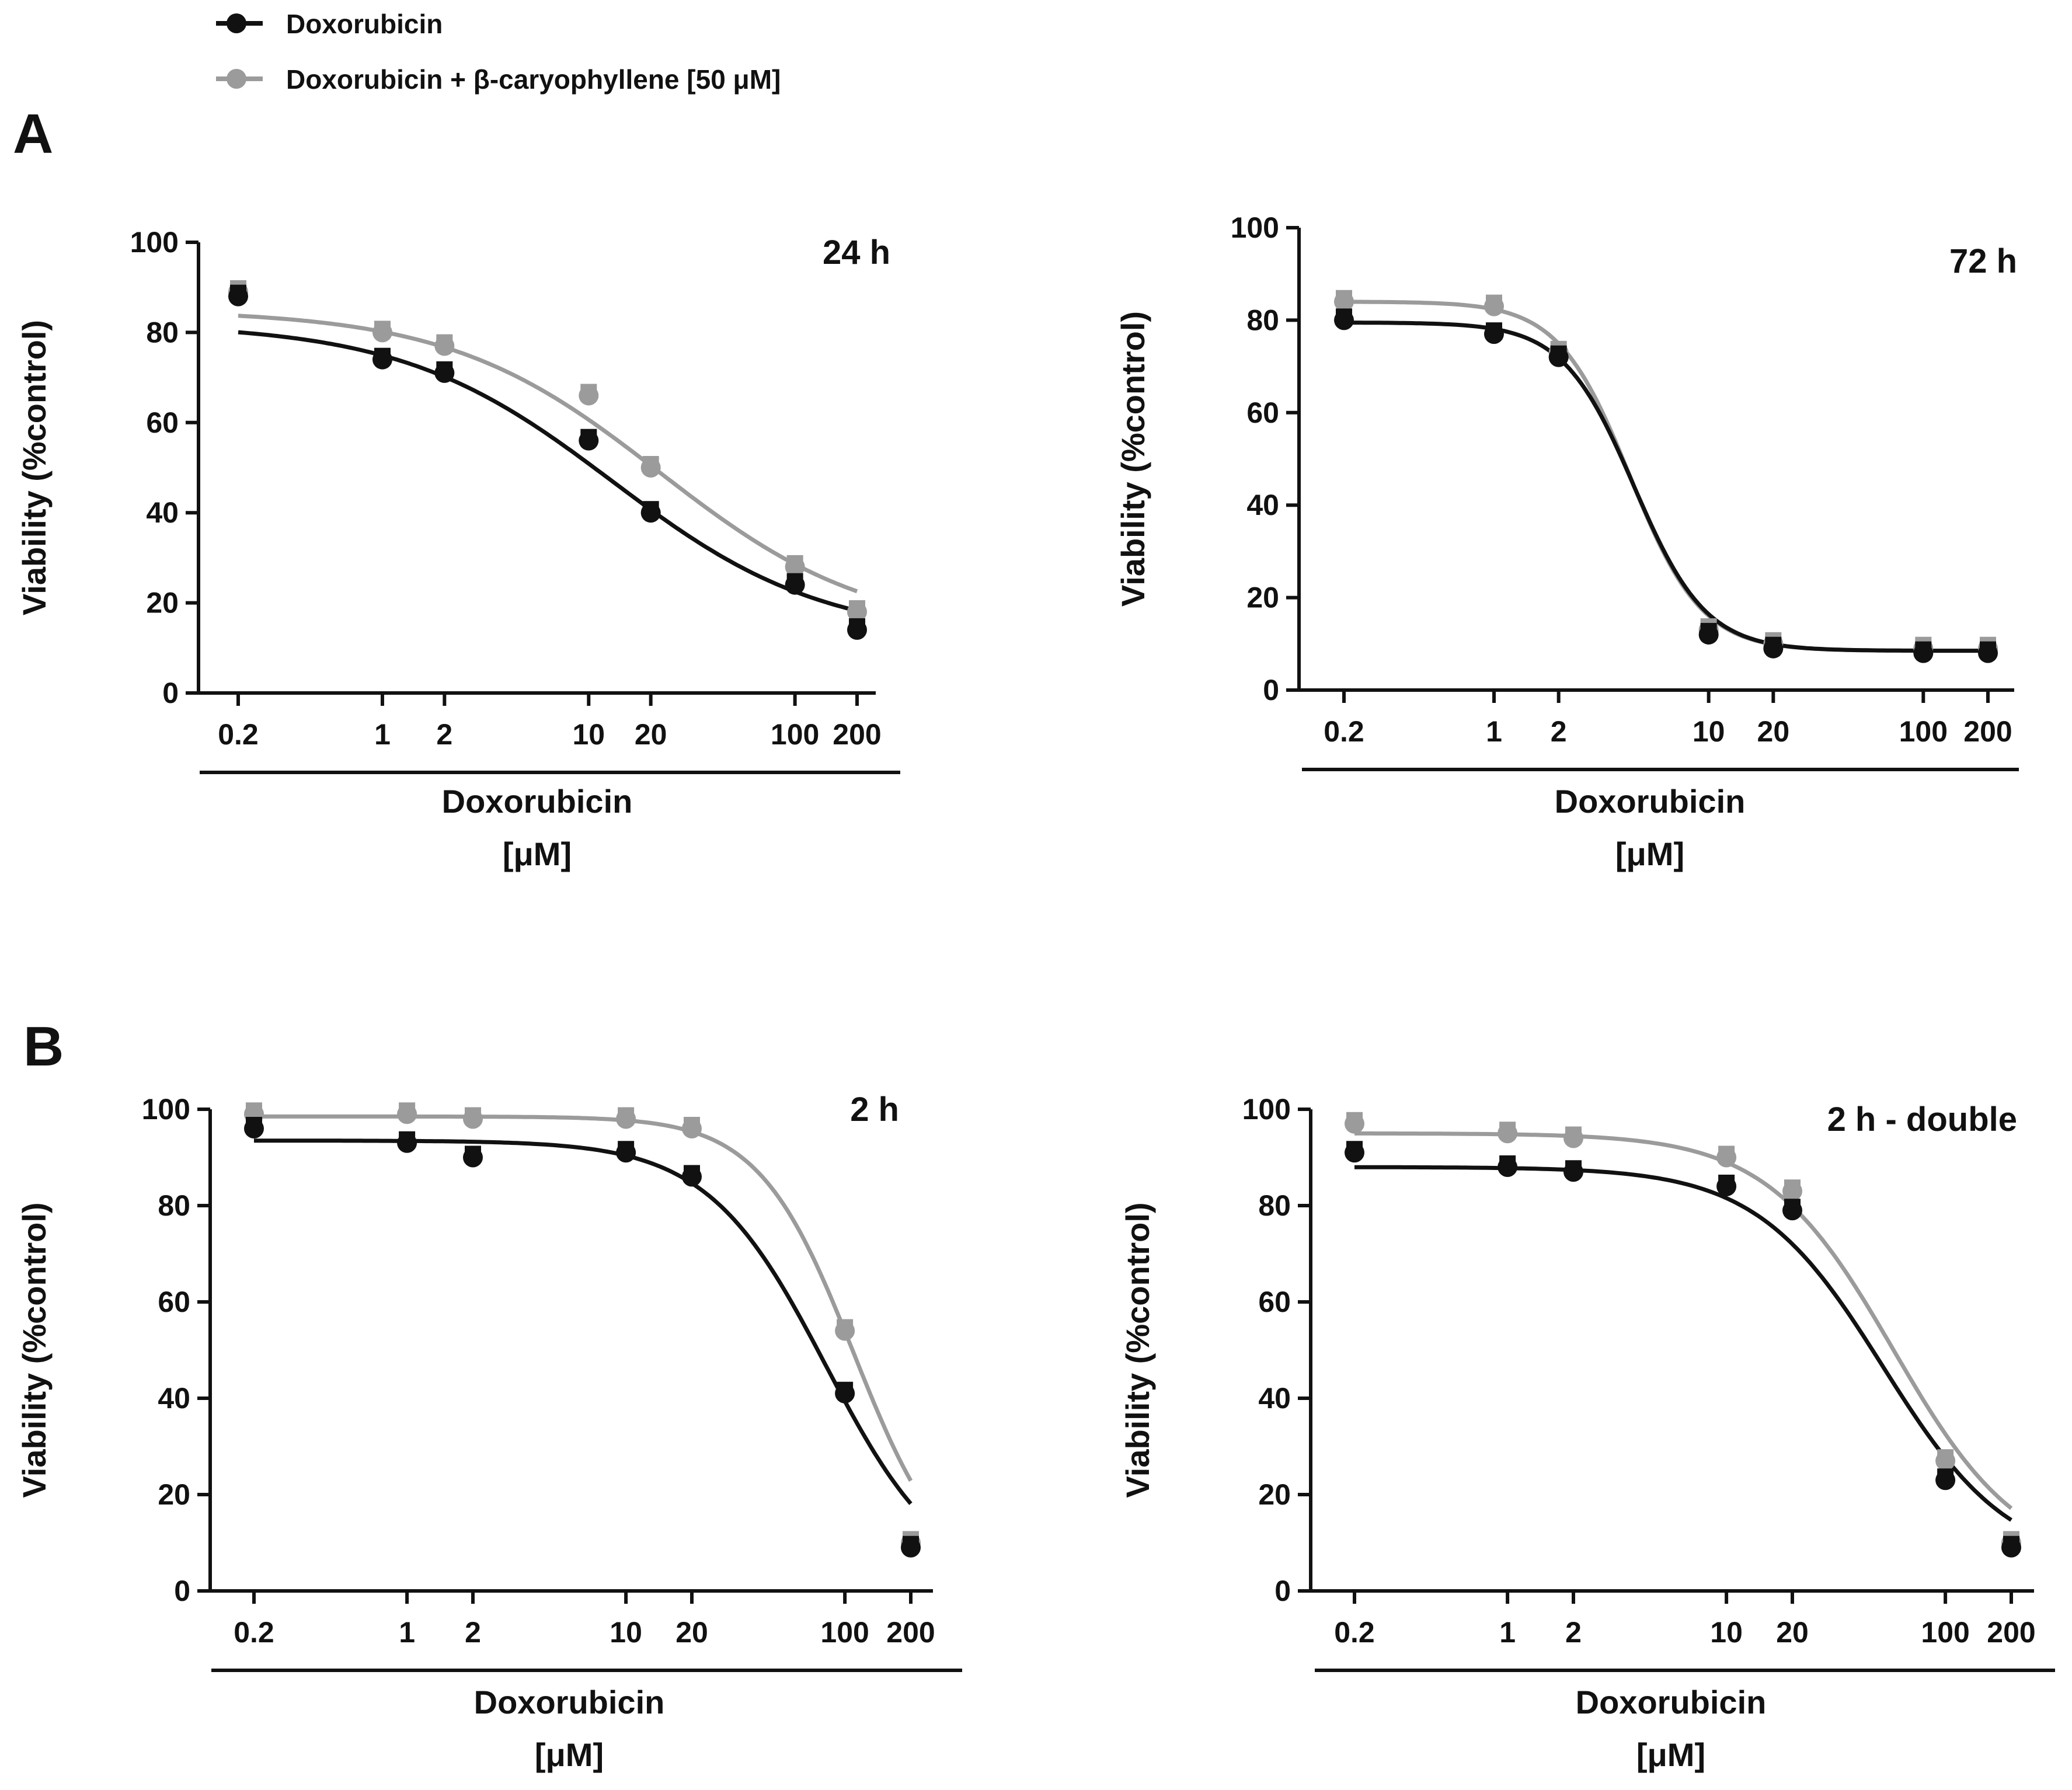 The image size is (2072, 1790). What do you see at coordinates (875, 1110) in the screenshot?
I see `chart-title: 2 h` at bounding box center [875, 1110].